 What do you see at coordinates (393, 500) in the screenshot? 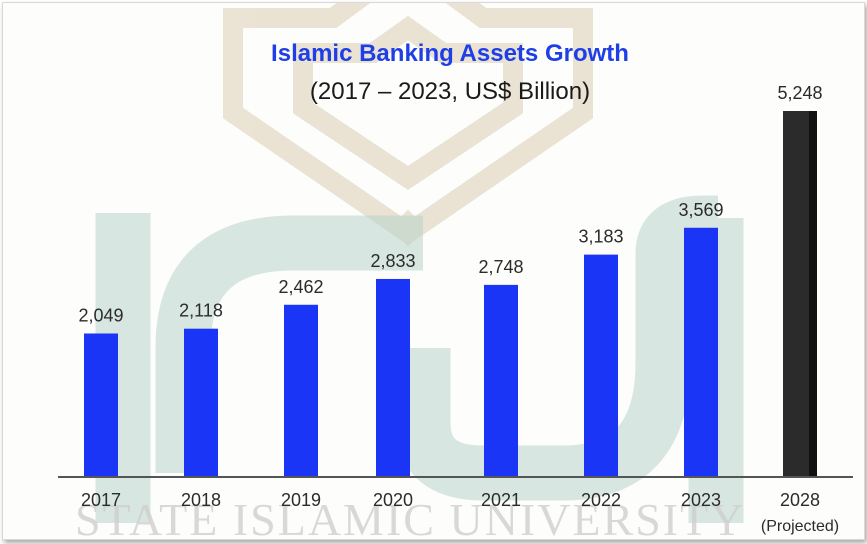
I see `x-tick-2020: 2020` at bounding box center [393, 500].